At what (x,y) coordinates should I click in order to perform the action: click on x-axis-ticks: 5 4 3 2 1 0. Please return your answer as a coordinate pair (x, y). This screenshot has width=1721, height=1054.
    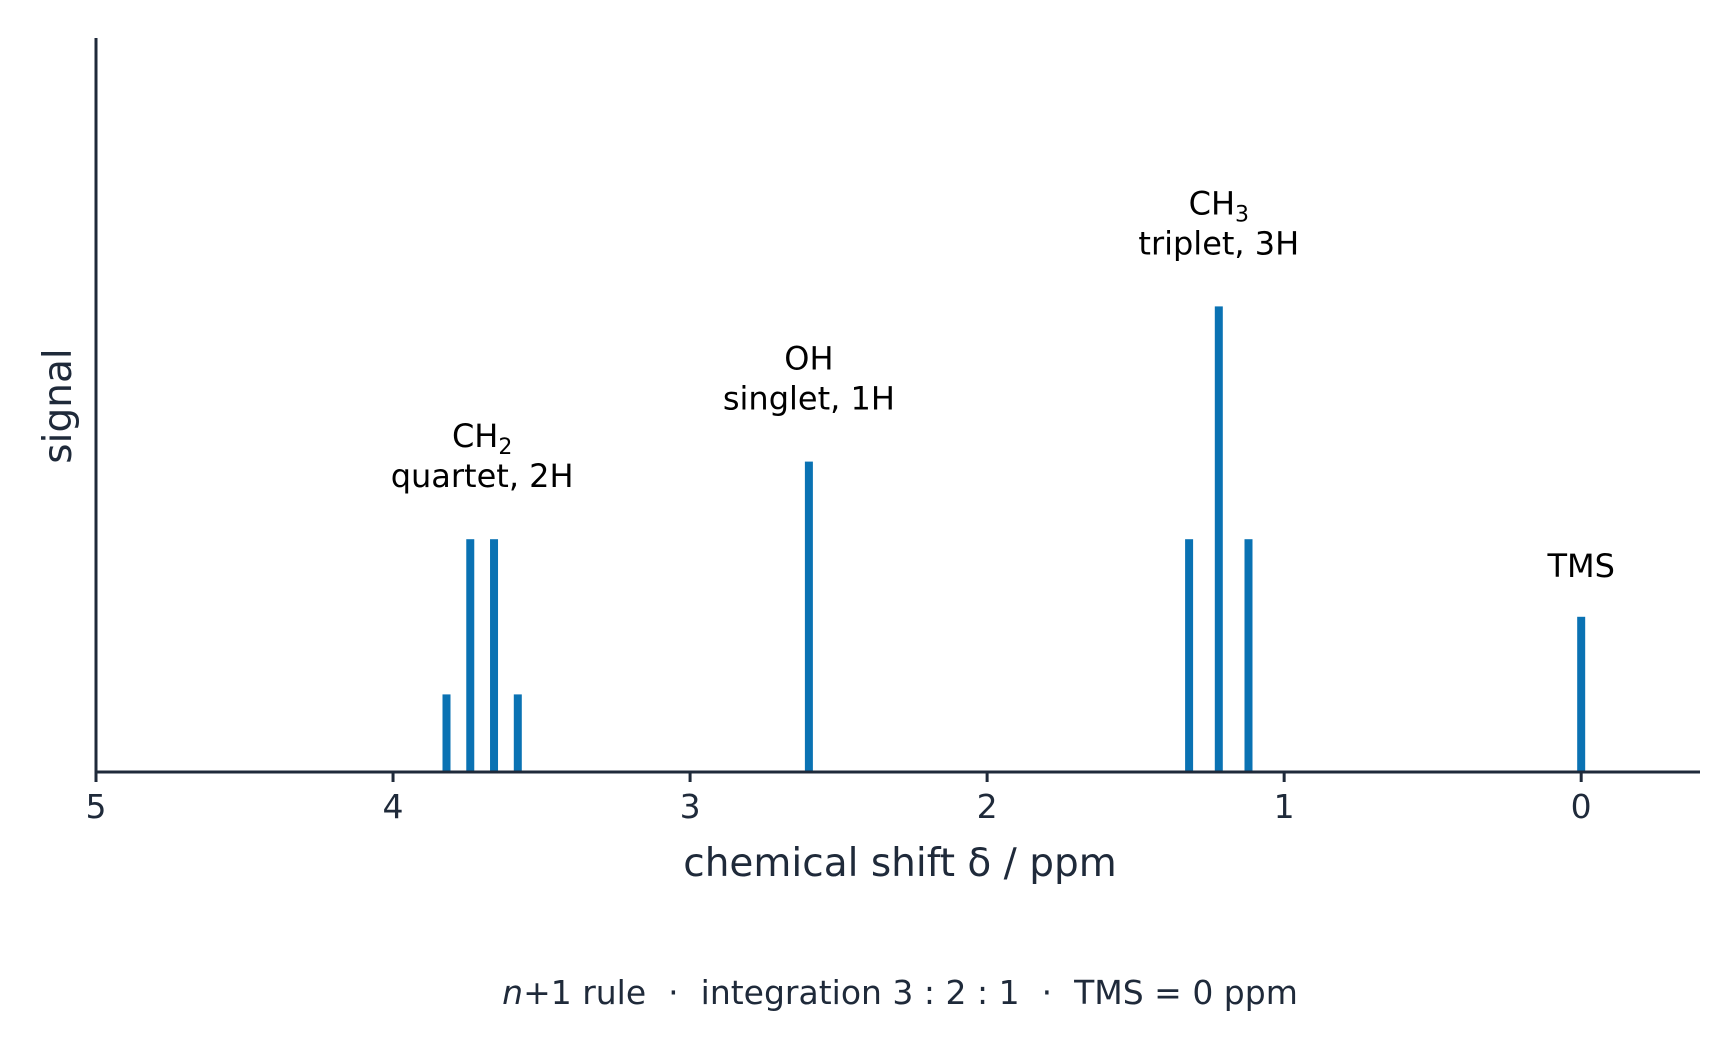
    Looking at the image, I should click on (839, 799).